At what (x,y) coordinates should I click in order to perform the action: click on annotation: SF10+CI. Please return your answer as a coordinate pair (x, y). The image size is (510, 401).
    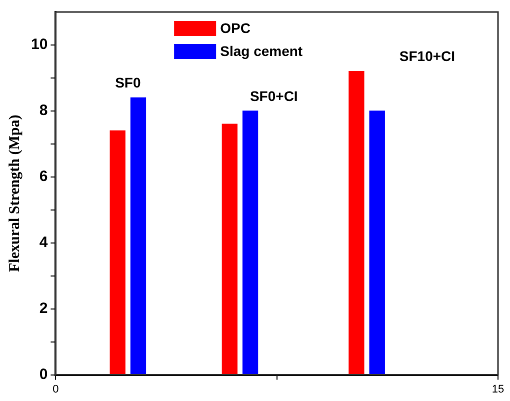
    Looking at the image, I should click on (427, 56).